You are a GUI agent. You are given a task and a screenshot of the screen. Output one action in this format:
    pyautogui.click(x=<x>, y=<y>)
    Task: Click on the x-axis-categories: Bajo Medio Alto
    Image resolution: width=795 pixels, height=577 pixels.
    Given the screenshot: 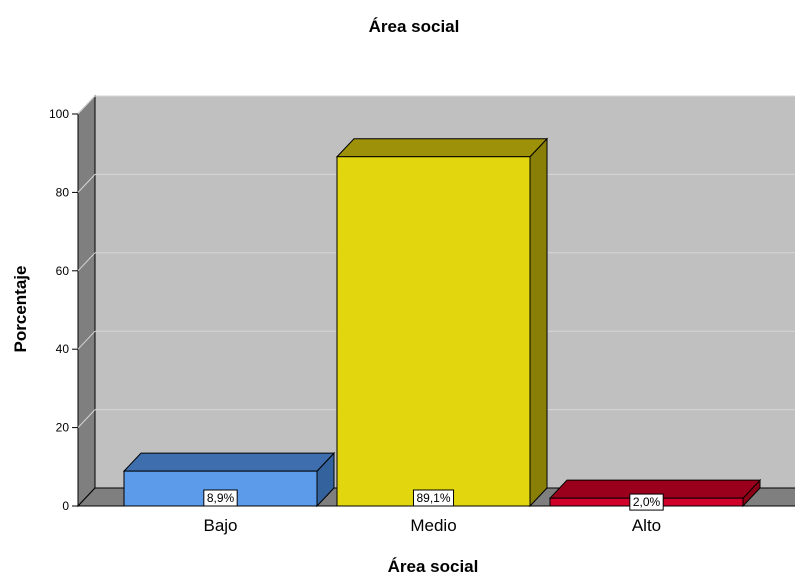 What is the action you would take?
    pyautogui.click(x=432, y=525)
    